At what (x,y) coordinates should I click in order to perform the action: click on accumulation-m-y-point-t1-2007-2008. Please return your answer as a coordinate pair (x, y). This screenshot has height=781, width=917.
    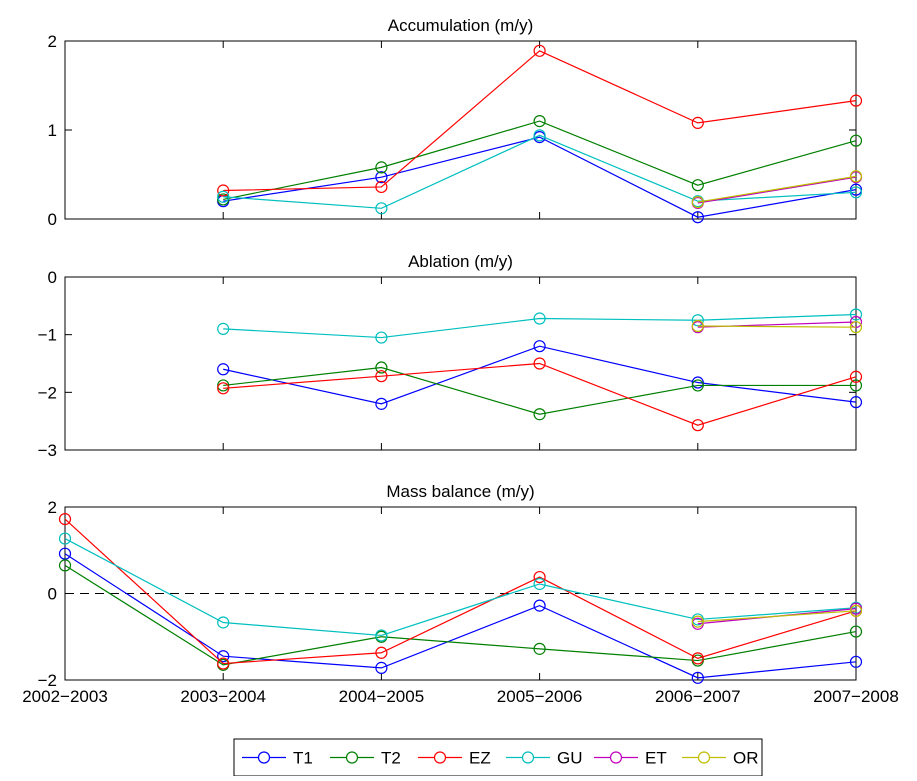
    Looking at the image, I should click on (856, 189).